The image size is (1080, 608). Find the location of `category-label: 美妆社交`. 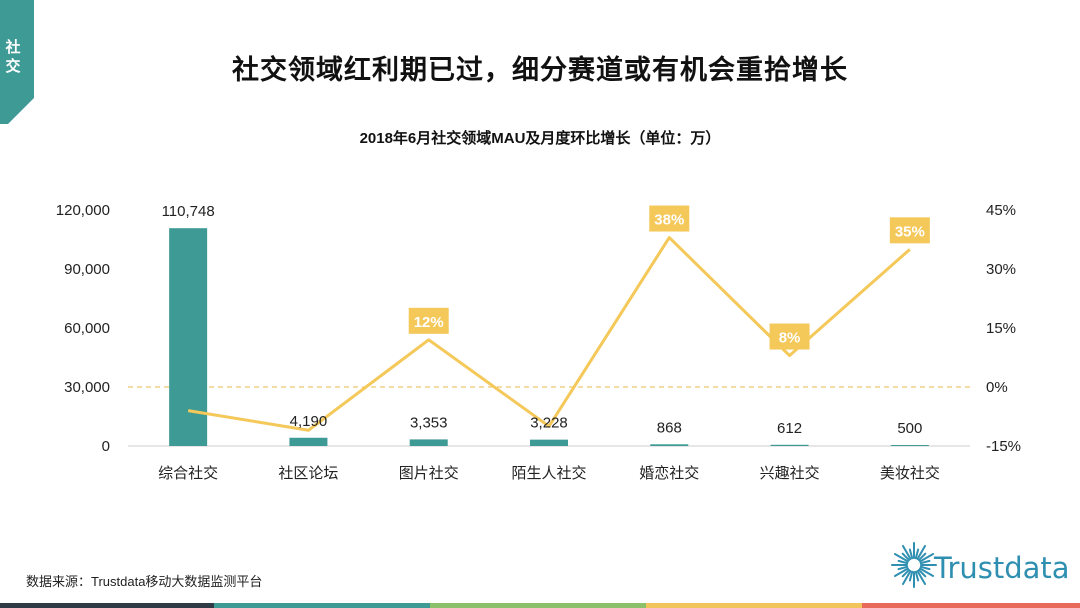

category-label: 美妆社交 is located at coordinates (910, 473).